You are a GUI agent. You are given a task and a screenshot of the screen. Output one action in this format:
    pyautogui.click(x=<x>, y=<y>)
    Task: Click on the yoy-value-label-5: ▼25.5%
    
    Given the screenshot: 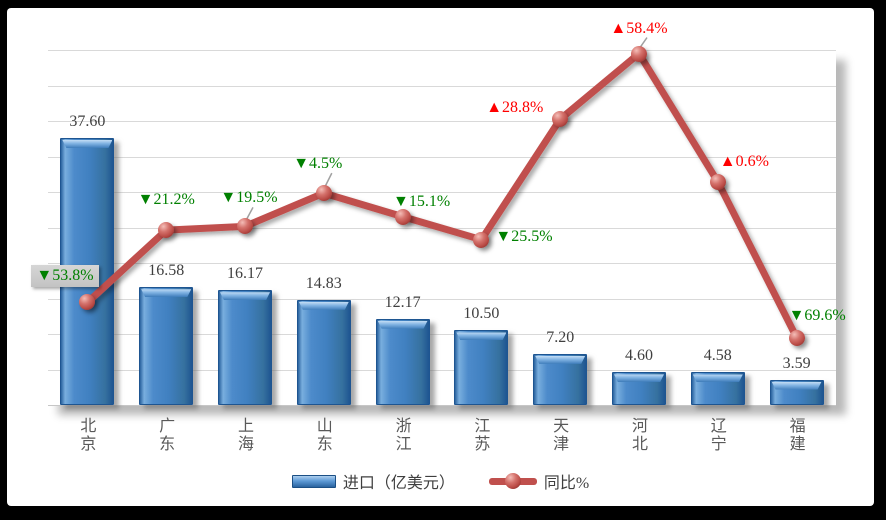 What is the action you would take?
    pyautogui.click(x=524, y=236)
    